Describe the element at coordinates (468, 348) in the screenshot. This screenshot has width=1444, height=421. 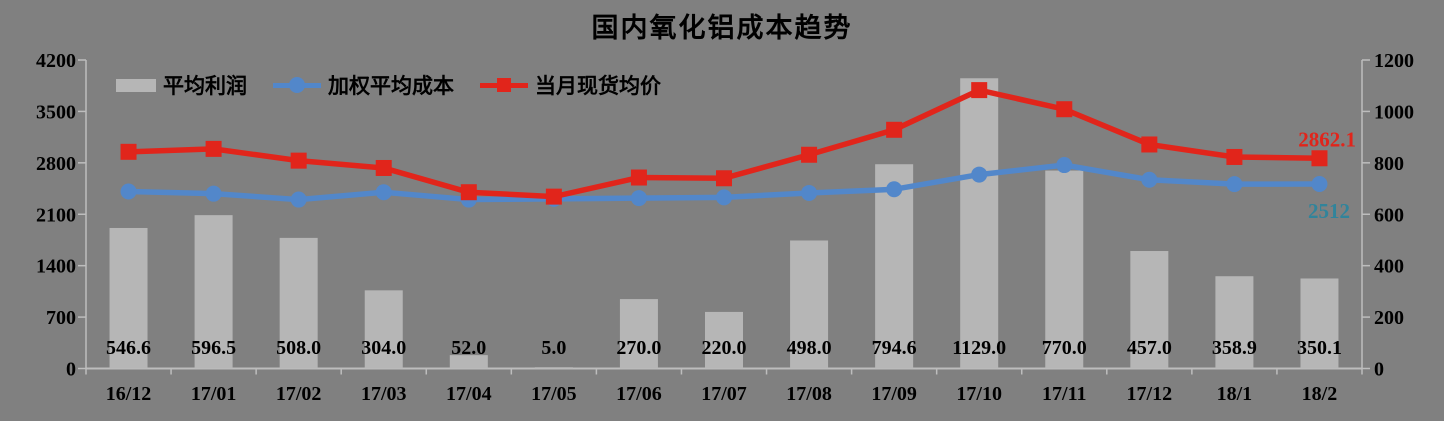
I see `bar-value-label: 52.0` at that location.